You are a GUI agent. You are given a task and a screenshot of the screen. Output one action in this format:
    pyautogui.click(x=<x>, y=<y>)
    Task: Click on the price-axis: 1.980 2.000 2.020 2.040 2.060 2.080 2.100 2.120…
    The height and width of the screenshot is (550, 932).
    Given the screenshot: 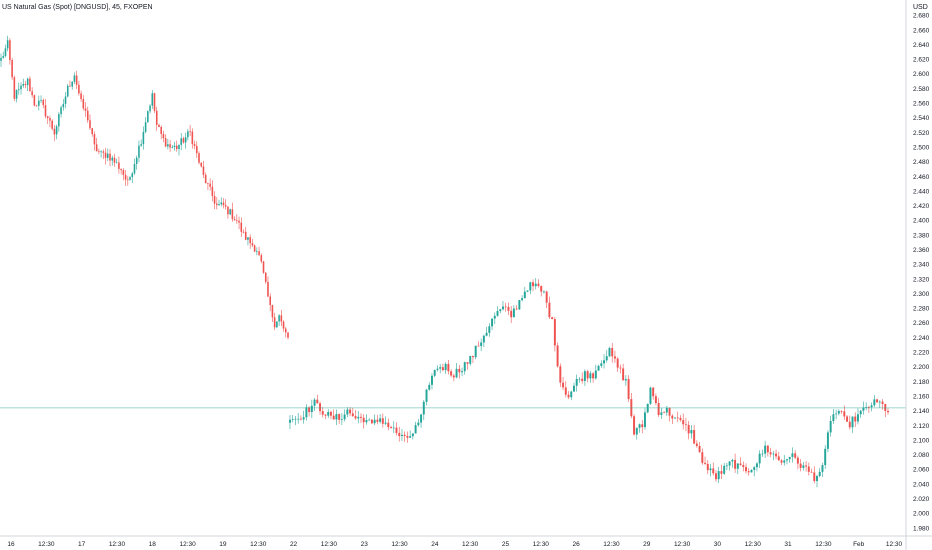 What is the action you would take?
    pyautogui.click(x=921, y=273)
    